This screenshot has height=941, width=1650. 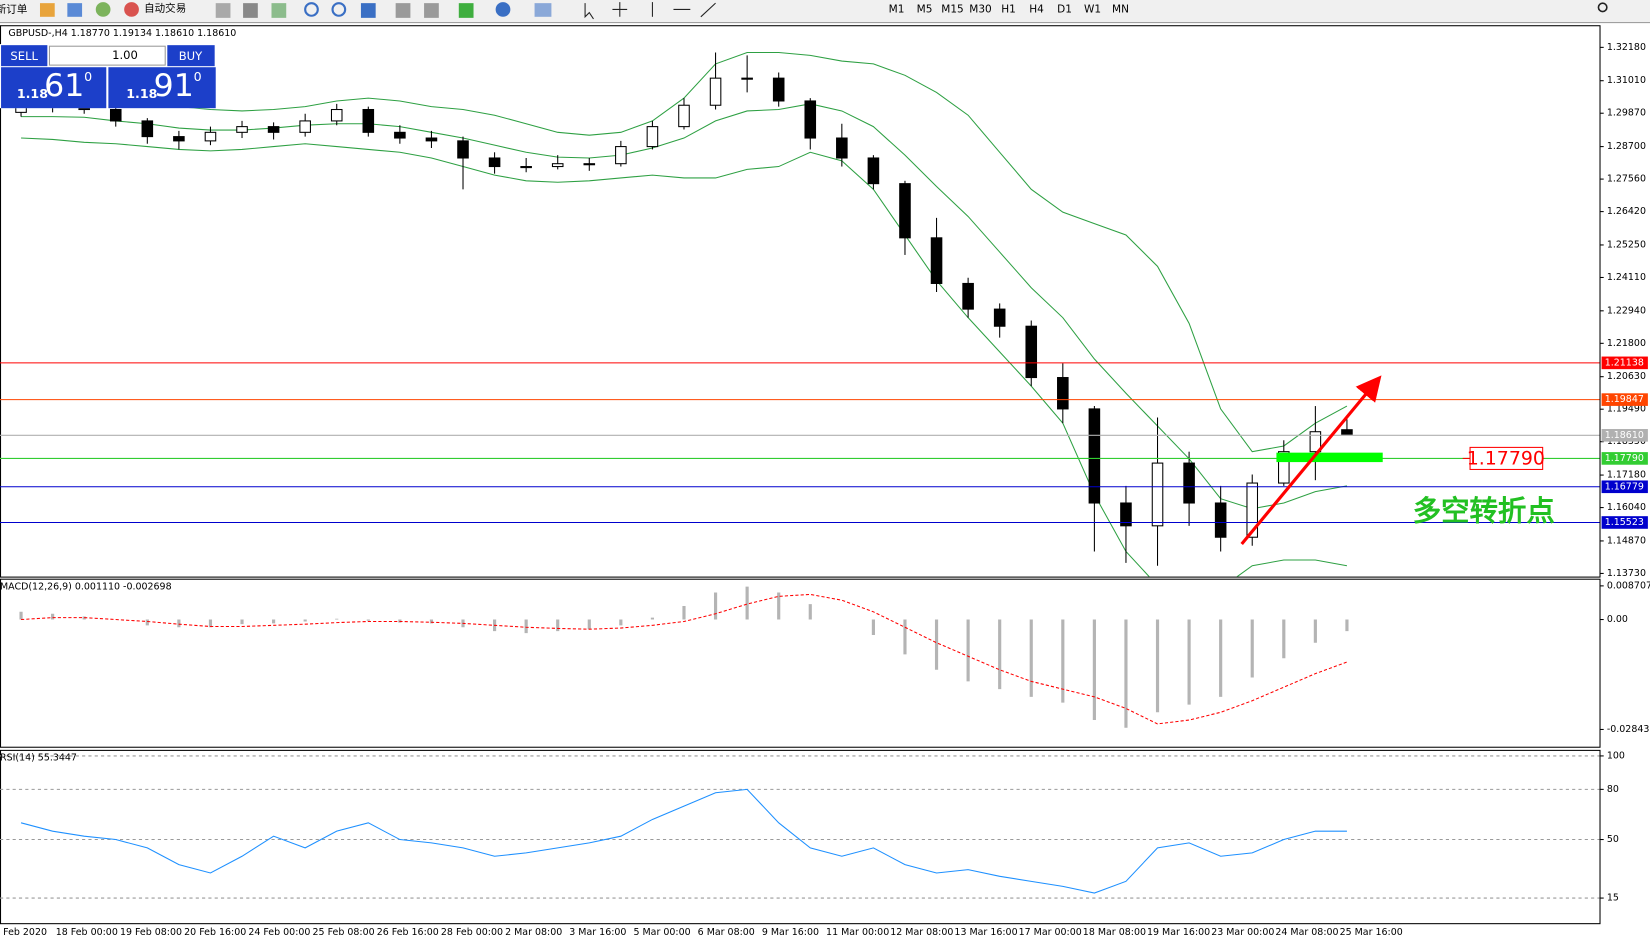 I want to click on auto-trade: 自动交易, so click(x=165, y=7).